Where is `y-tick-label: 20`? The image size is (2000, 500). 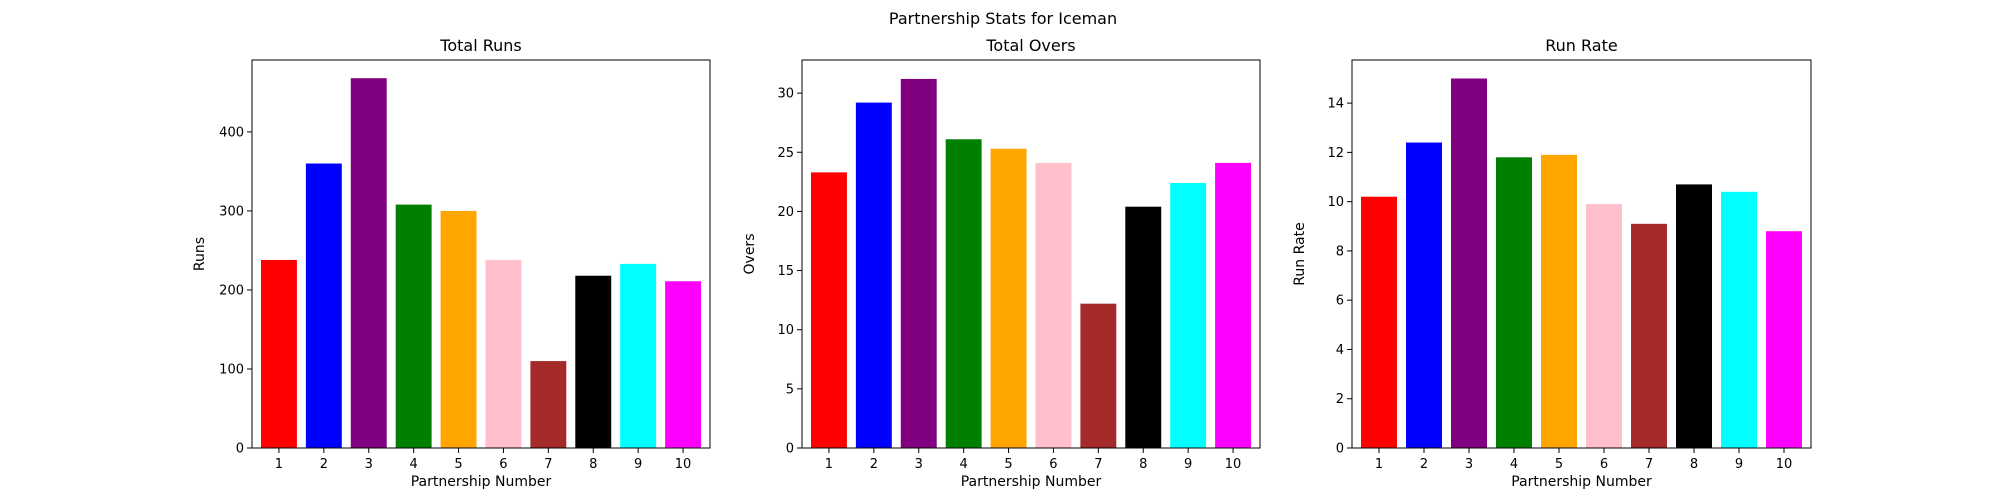
y-tick-label: 20 is located at coordinates (785, 212).